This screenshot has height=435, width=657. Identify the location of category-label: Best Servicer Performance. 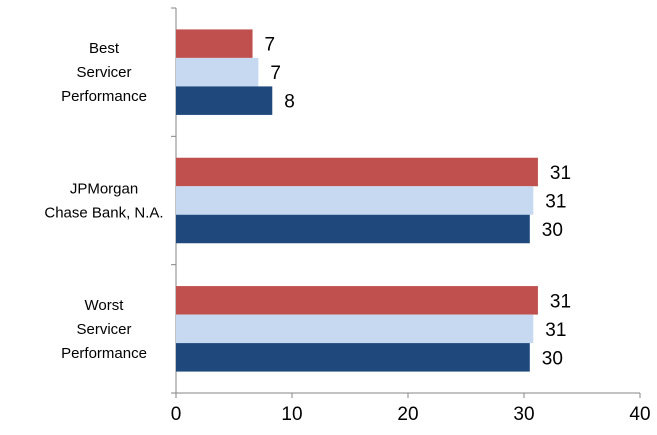
(104, 72).